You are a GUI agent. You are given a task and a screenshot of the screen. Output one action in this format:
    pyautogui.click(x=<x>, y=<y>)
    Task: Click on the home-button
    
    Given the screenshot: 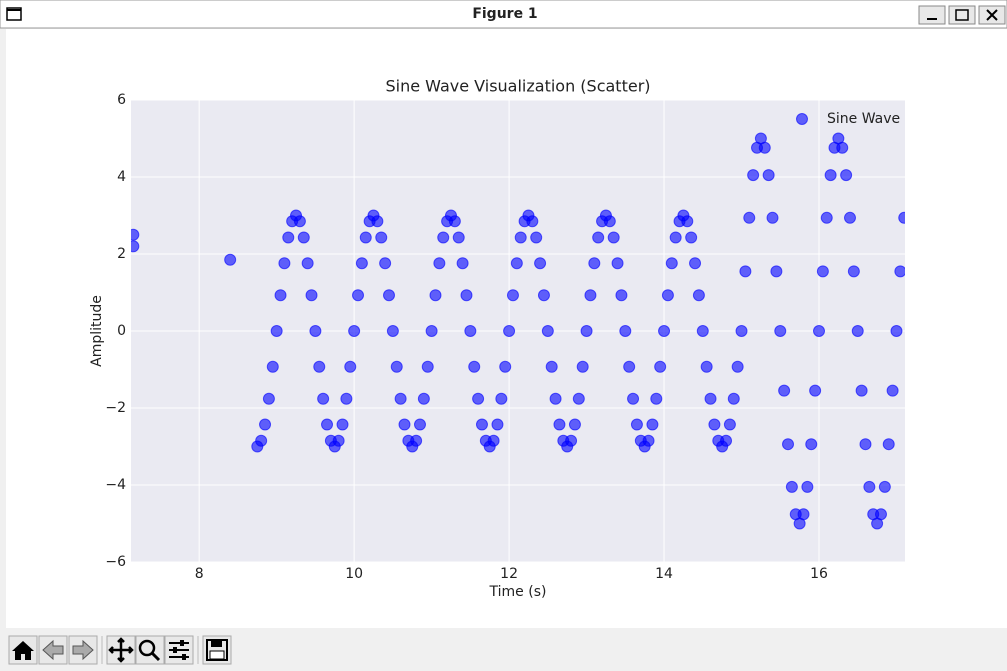 What is the action you would take?
    pyautogui.click(x=23, y=650)
    